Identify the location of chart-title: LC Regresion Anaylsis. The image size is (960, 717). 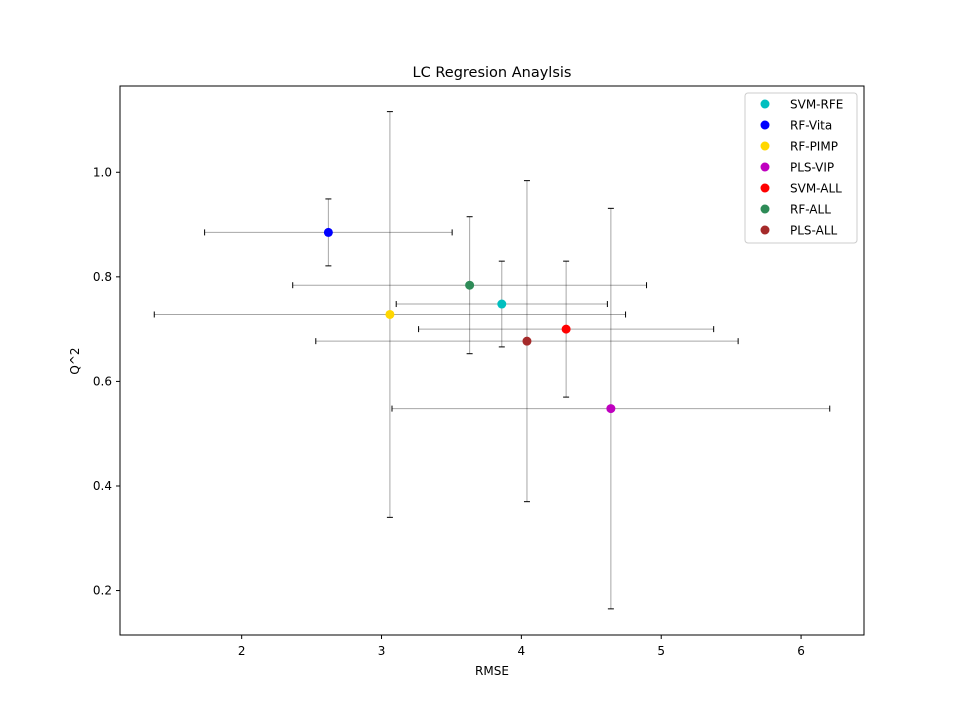
(492, 73).